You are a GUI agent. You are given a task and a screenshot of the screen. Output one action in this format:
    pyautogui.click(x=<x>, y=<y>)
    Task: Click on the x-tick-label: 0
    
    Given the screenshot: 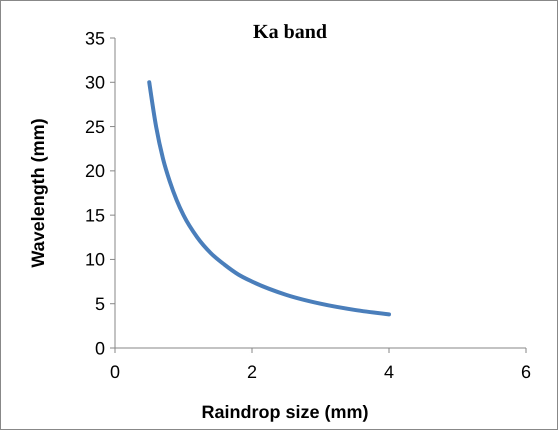 What is the action you would take?
    pyautogui.click(x=115, y=372)
    